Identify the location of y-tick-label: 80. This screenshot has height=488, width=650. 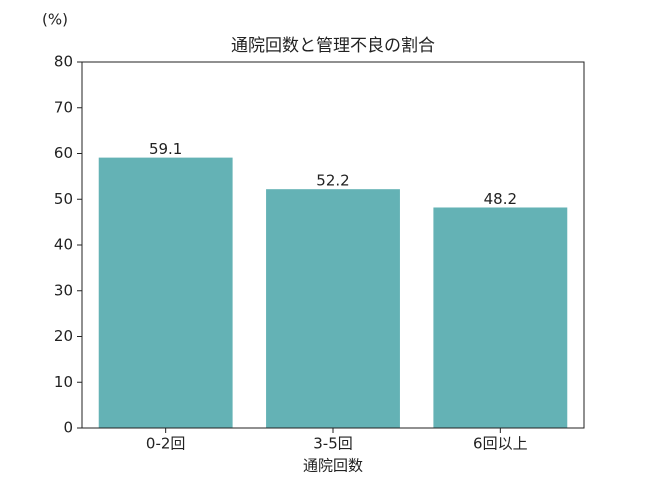
(63, 62).